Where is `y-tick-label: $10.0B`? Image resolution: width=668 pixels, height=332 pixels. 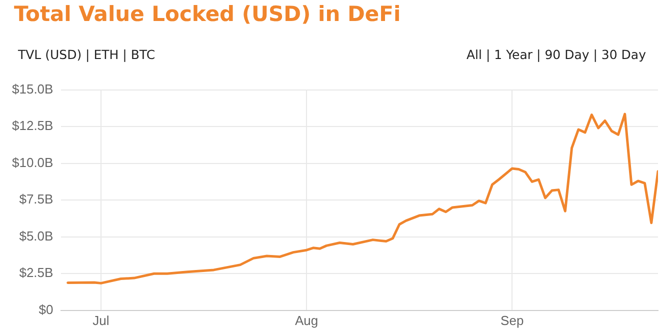
y-tick-label: $10.0B is located at coordinates (33, 162).